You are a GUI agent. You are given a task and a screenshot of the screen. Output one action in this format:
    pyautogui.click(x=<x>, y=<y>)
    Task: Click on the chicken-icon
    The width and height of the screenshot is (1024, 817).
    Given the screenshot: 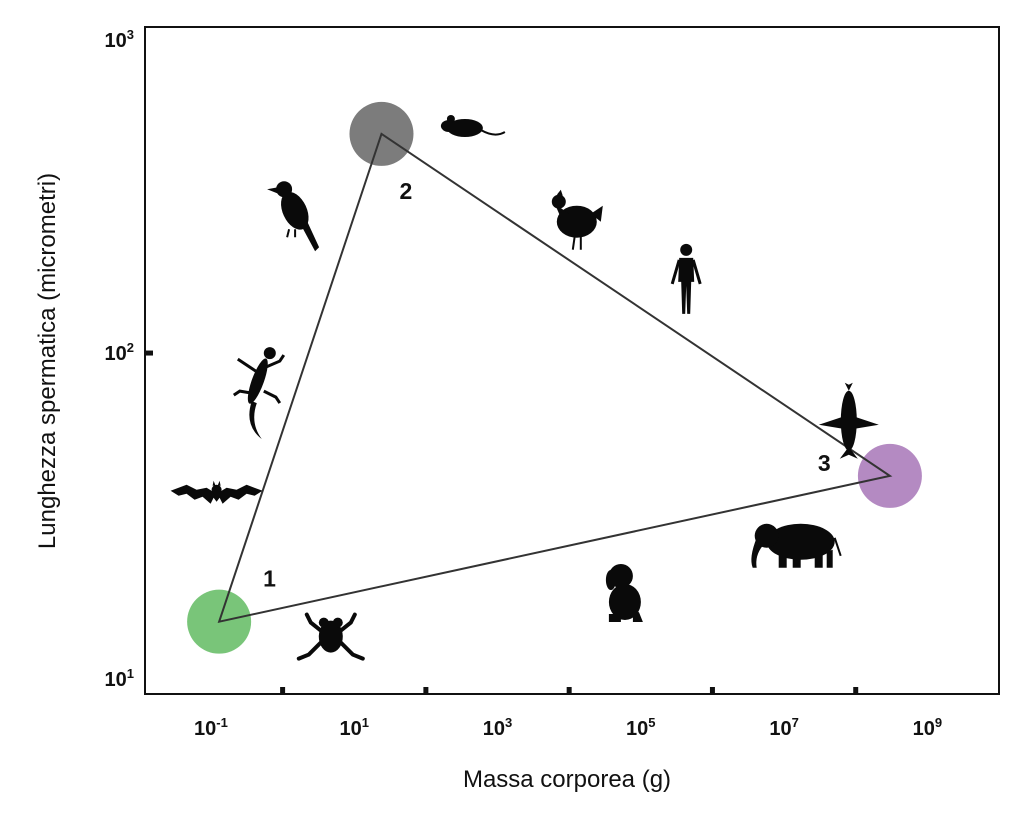 What is the action you would take?
    pyautogui.click(x=577, y=219)
    